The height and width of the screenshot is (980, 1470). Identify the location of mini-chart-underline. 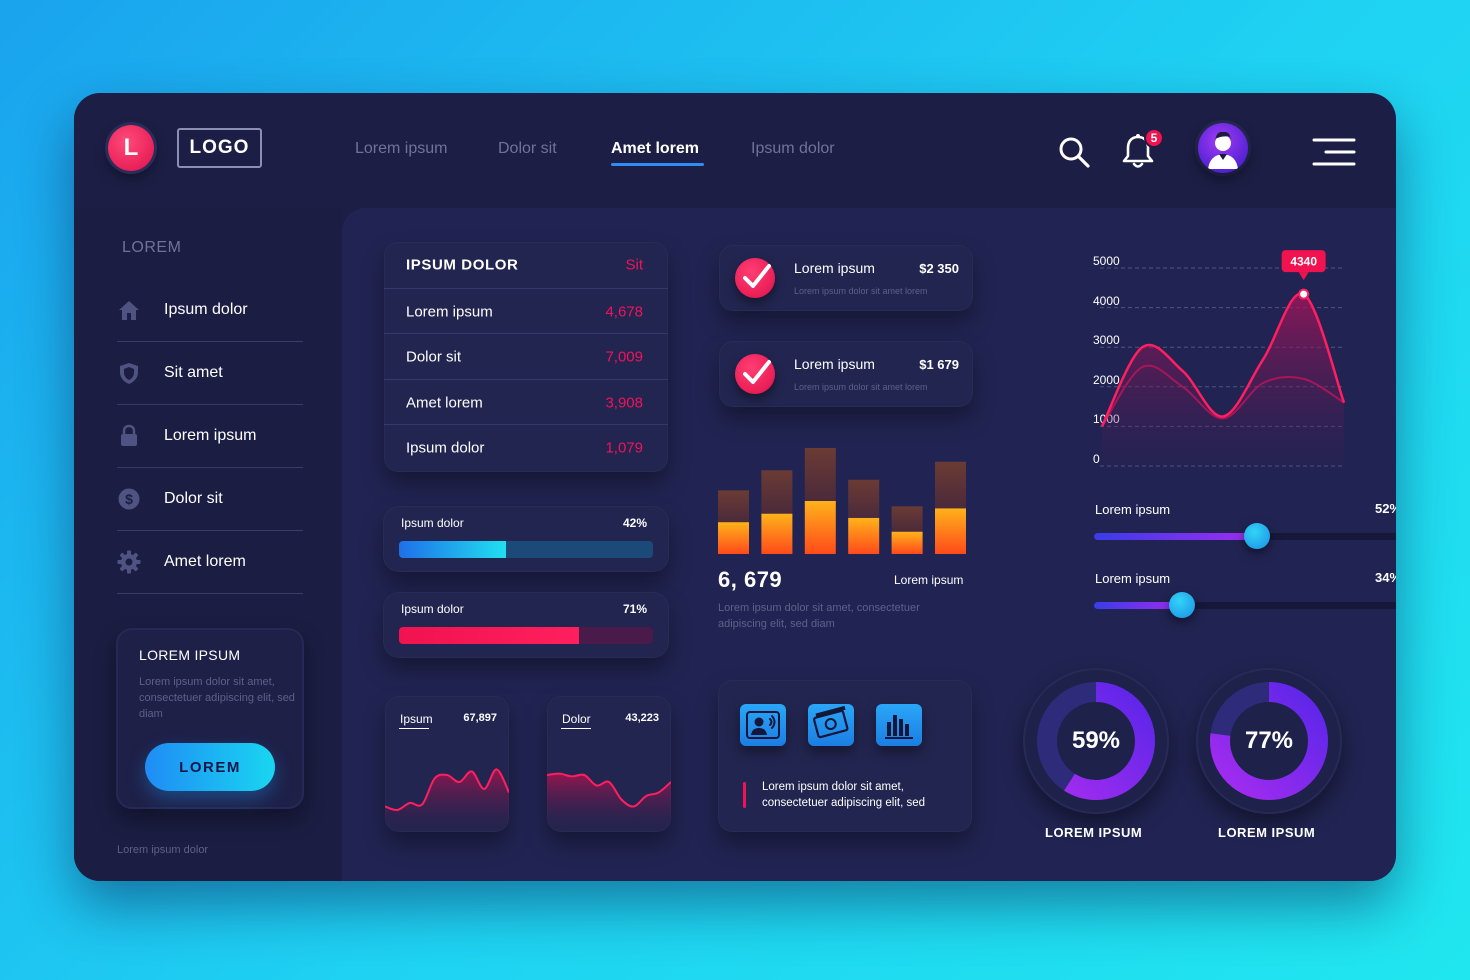
(576, 728).